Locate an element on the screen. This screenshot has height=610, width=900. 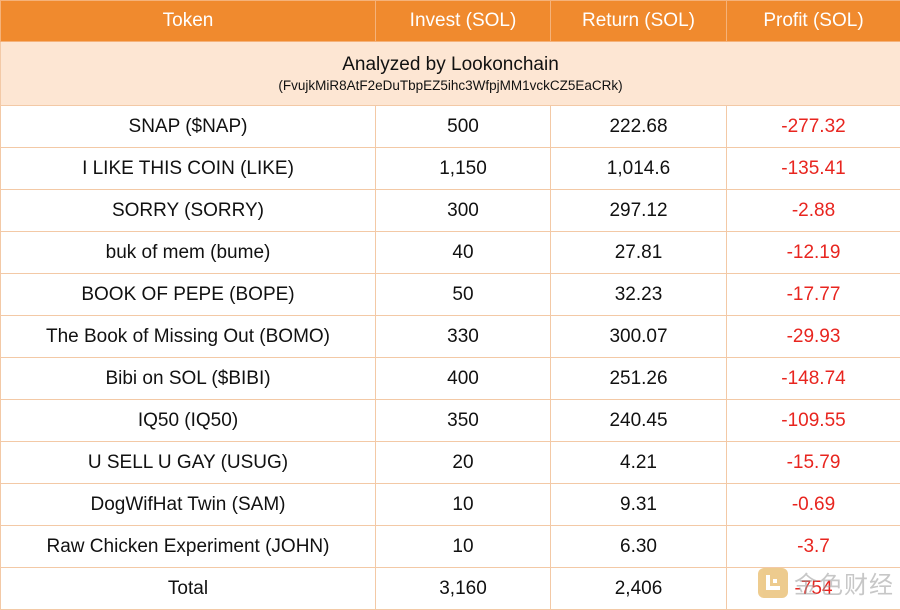
return-cell: 300.07 is located at coordinates (639, 337).